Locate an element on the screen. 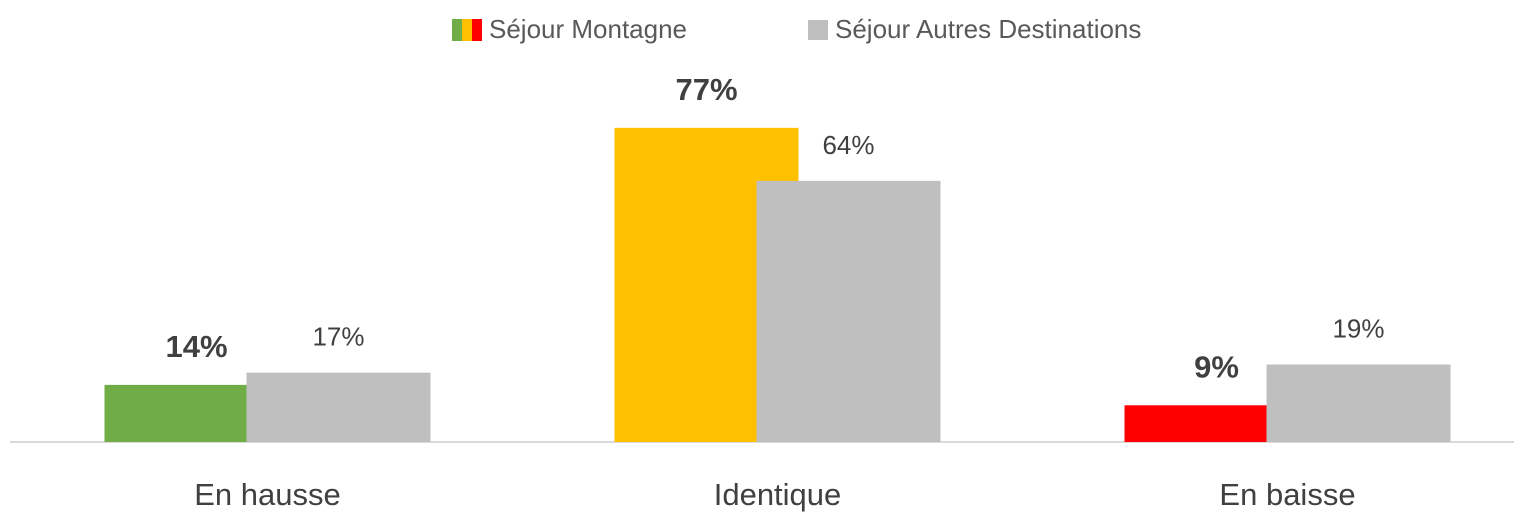 The image size is (1514, 513). x-tick-label: En baisse is located at coordinates (1287, 494).